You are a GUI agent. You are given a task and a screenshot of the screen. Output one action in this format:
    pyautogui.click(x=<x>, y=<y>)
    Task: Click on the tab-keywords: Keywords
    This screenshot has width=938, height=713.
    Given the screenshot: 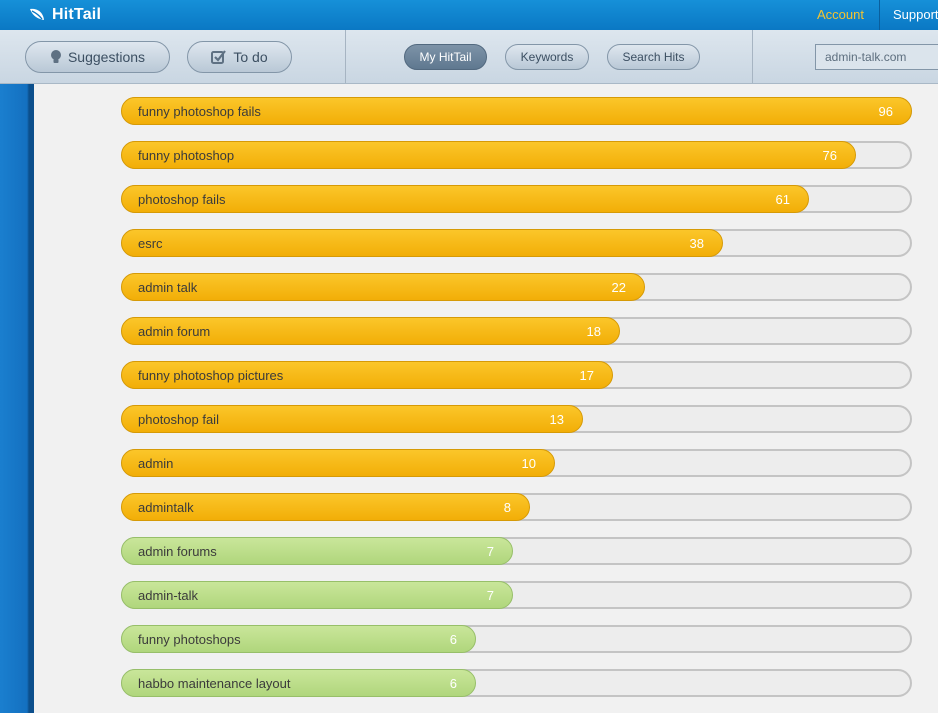 What is the action you would take?
    pyautogui.click(x=547, y=57)
    